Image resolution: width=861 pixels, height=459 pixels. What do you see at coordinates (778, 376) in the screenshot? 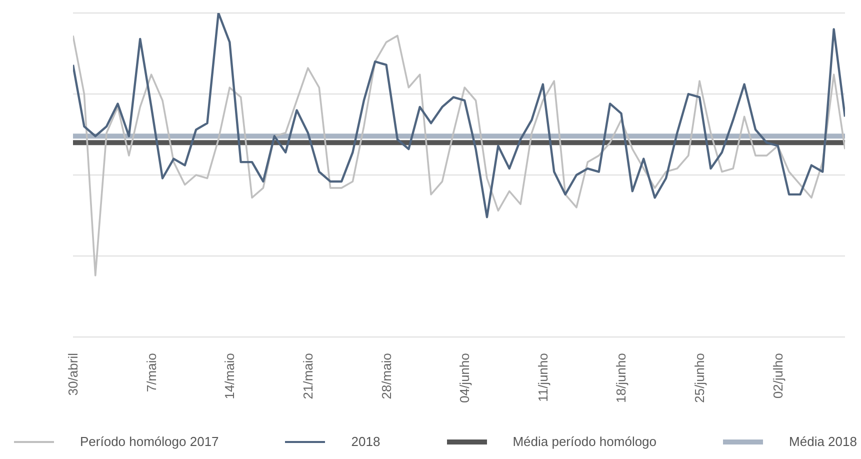
I see `x-tick-label: 02/julho` at bounding box center [778, 376].